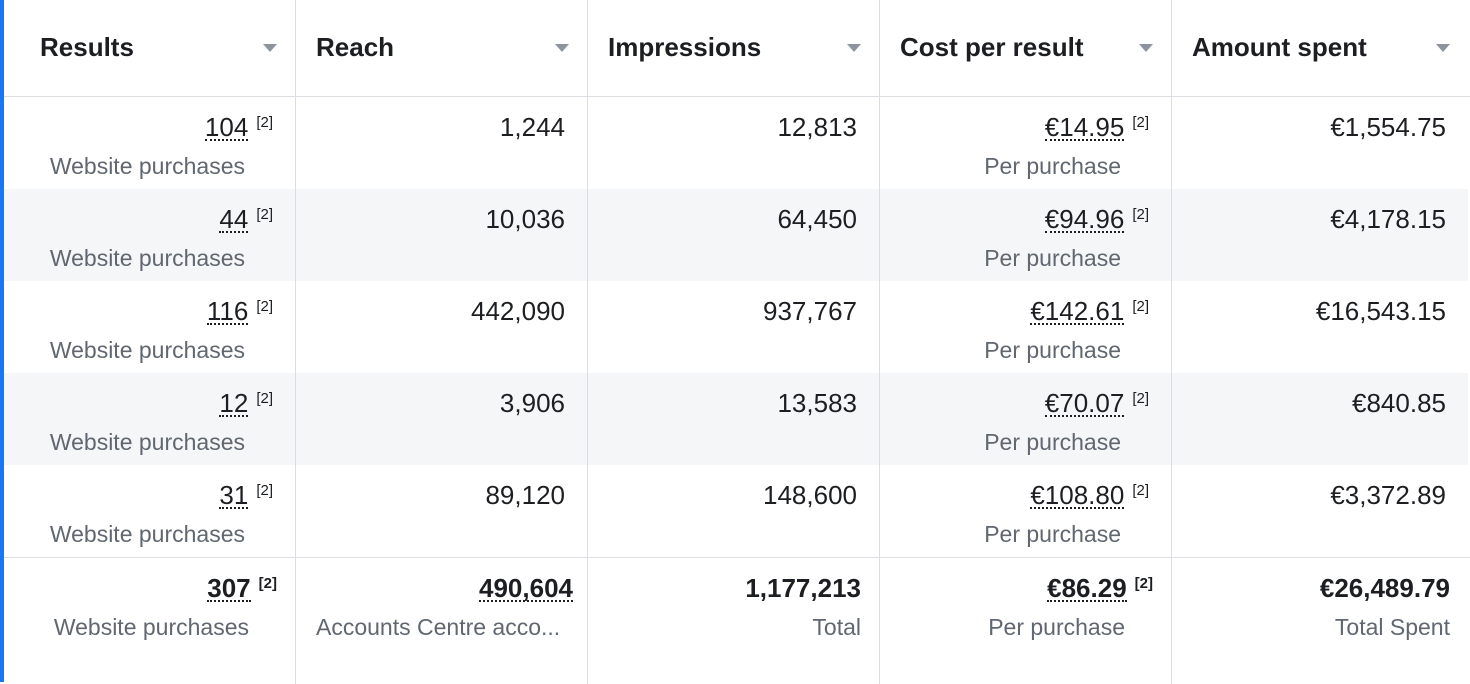  I want to click on results-cell: 31 [2] Website purchases, so click(150, 511).